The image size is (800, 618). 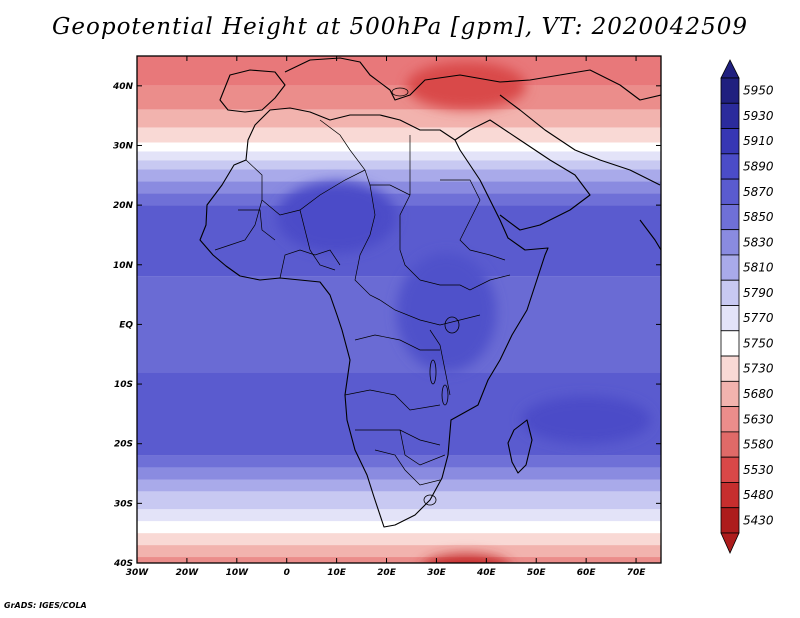 What do you see at coordinates (520, 446) in the screenshot?
I see `madagascar-coastline` at bounding box center [520, 446].